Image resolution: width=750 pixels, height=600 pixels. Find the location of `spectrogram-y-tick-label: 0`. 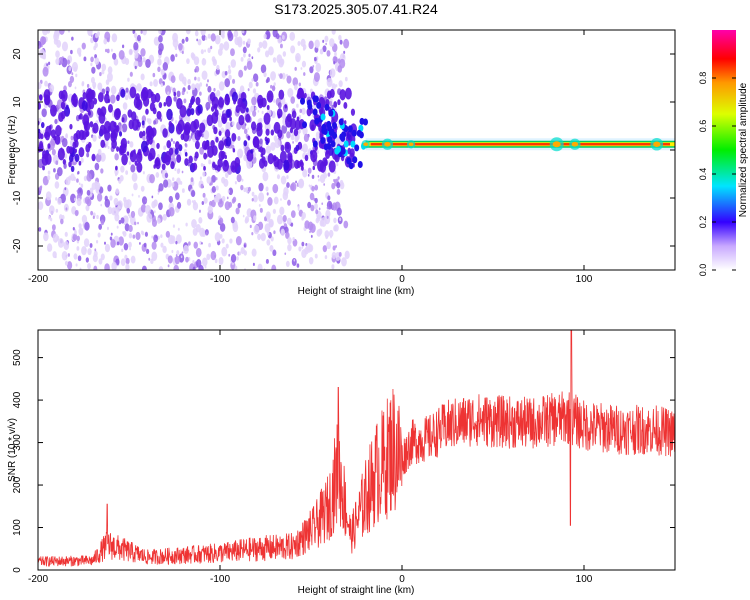

spectrogram-y-tick-label: 0 is located at coordinates (17, 150).